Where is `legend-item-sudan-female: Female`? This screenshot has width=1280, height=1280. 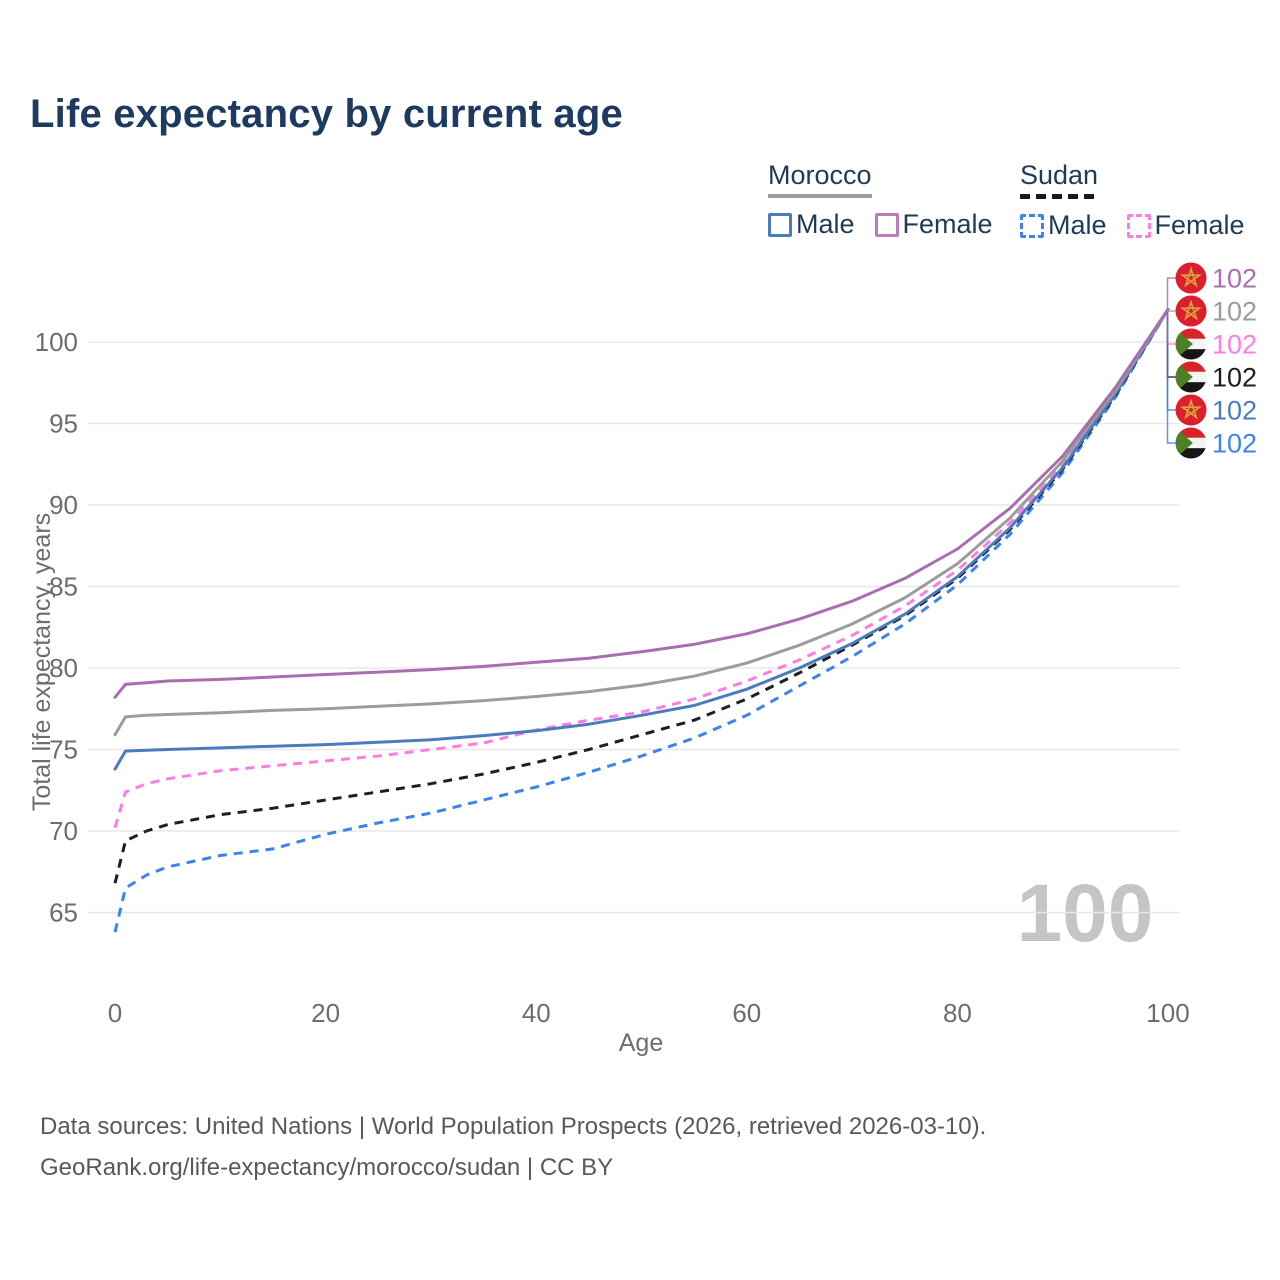
legend-item-sudan-female: Female is located at coordinates (1185, 225).